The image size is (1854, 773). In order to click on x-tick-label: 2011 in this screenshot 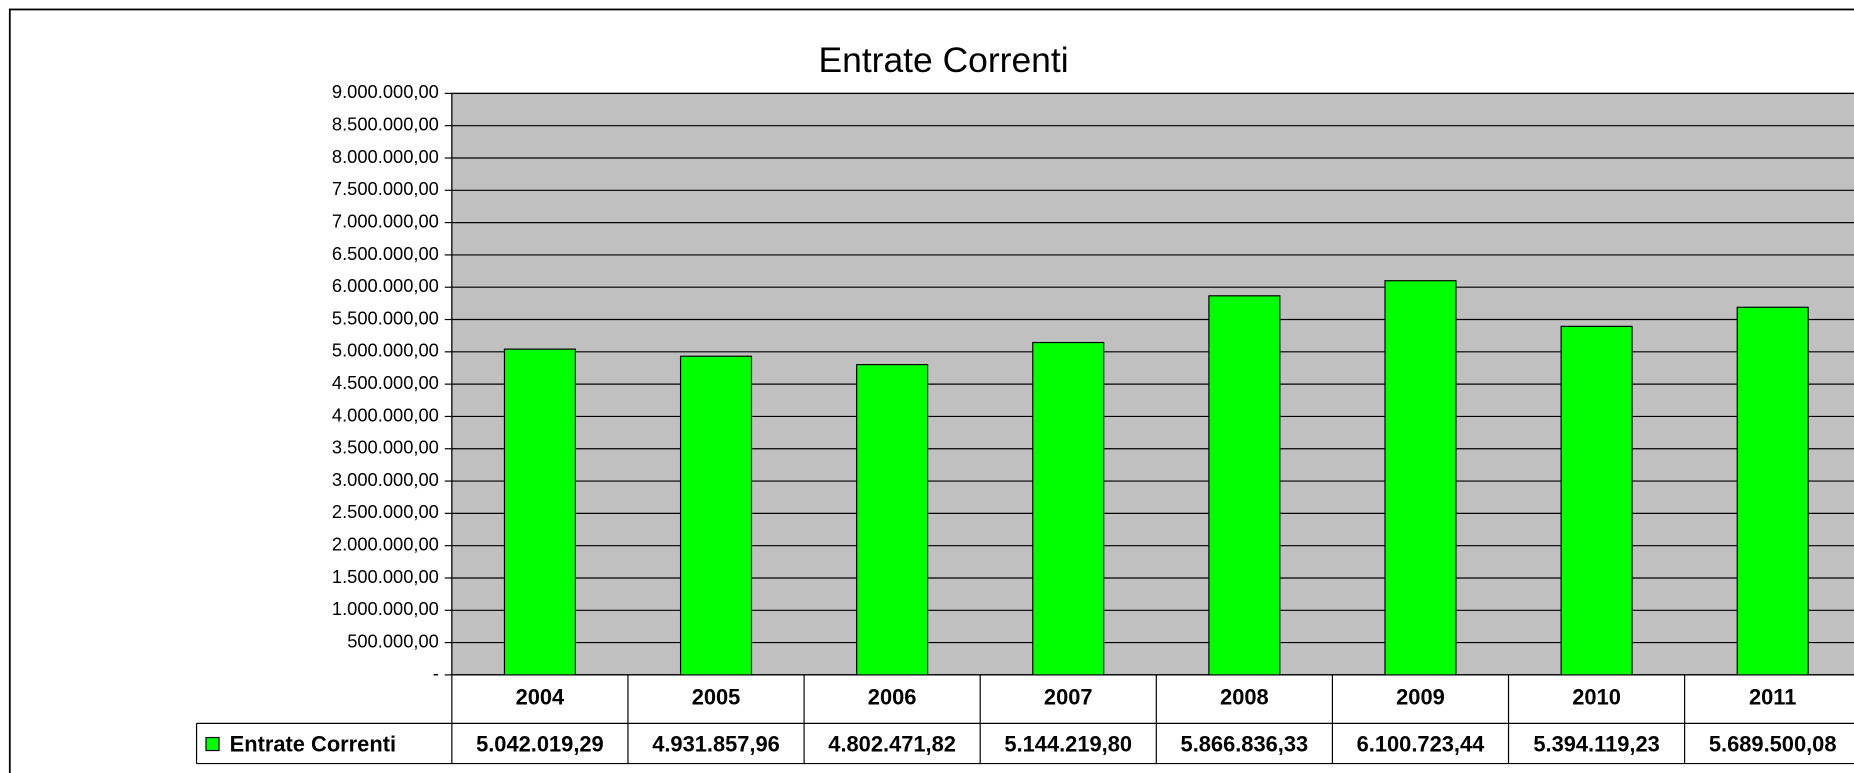, I will do `click(1772, 696)`.